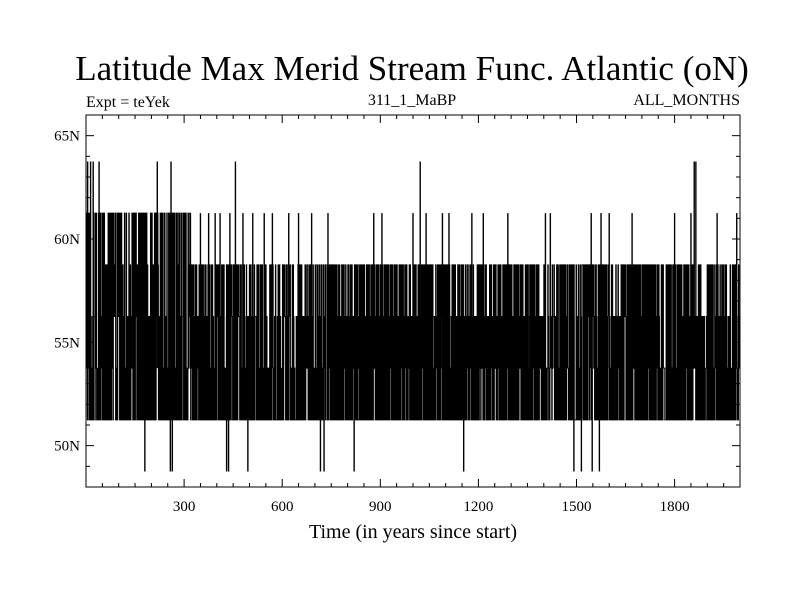 This screenshot has width=800, height=600. What do you see at coordinates (67, 137) in the screenshot?
I see `y-tick-label: 65N` at bounding box center [67, 137].